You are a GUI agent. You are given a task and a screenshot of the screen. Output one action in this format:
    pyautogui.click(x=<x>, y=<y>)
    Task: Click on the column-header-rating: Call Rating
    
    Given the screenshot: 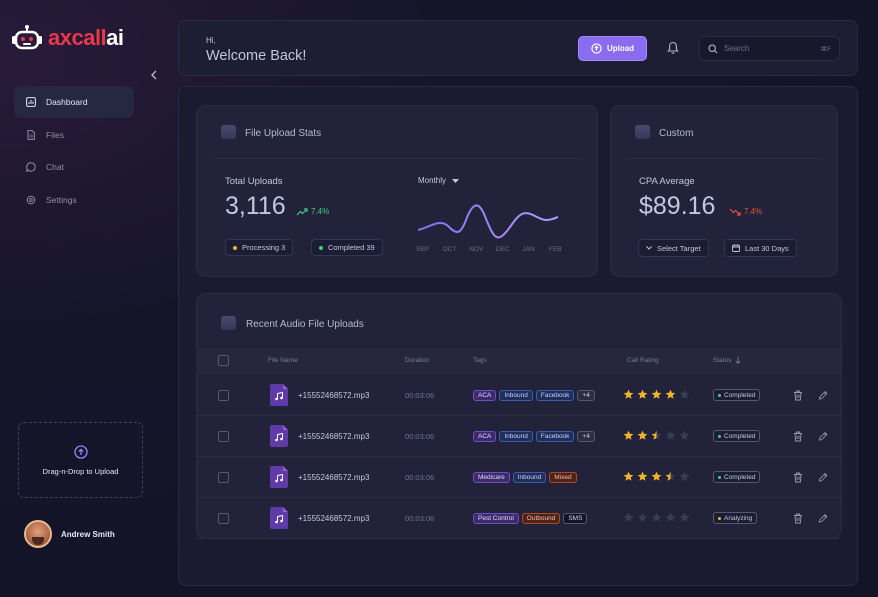 What is the action you would take?
    pyautogui.click(x=643, y=360)
    